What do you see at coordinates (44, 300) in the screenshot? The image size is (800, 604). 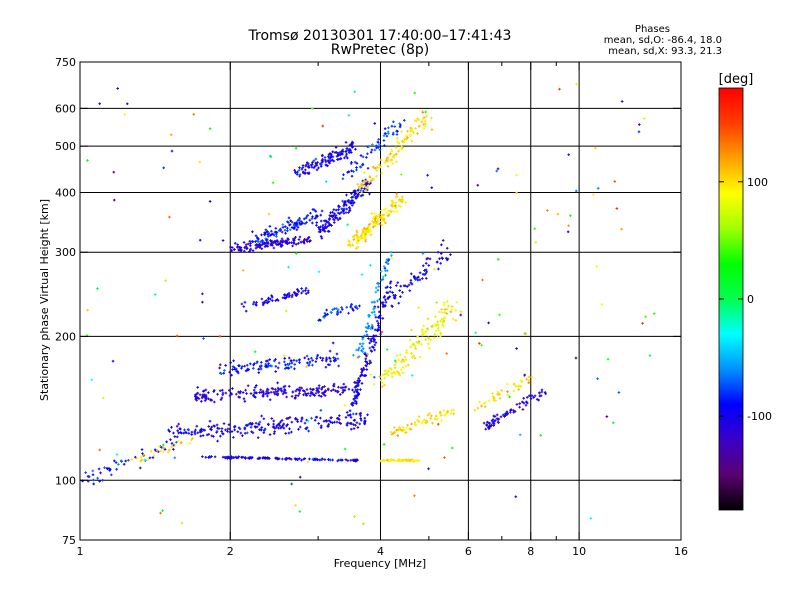 I see `y-axis-label: Stationary phase Virtual Height [km]` at bounding box center [44, 300].